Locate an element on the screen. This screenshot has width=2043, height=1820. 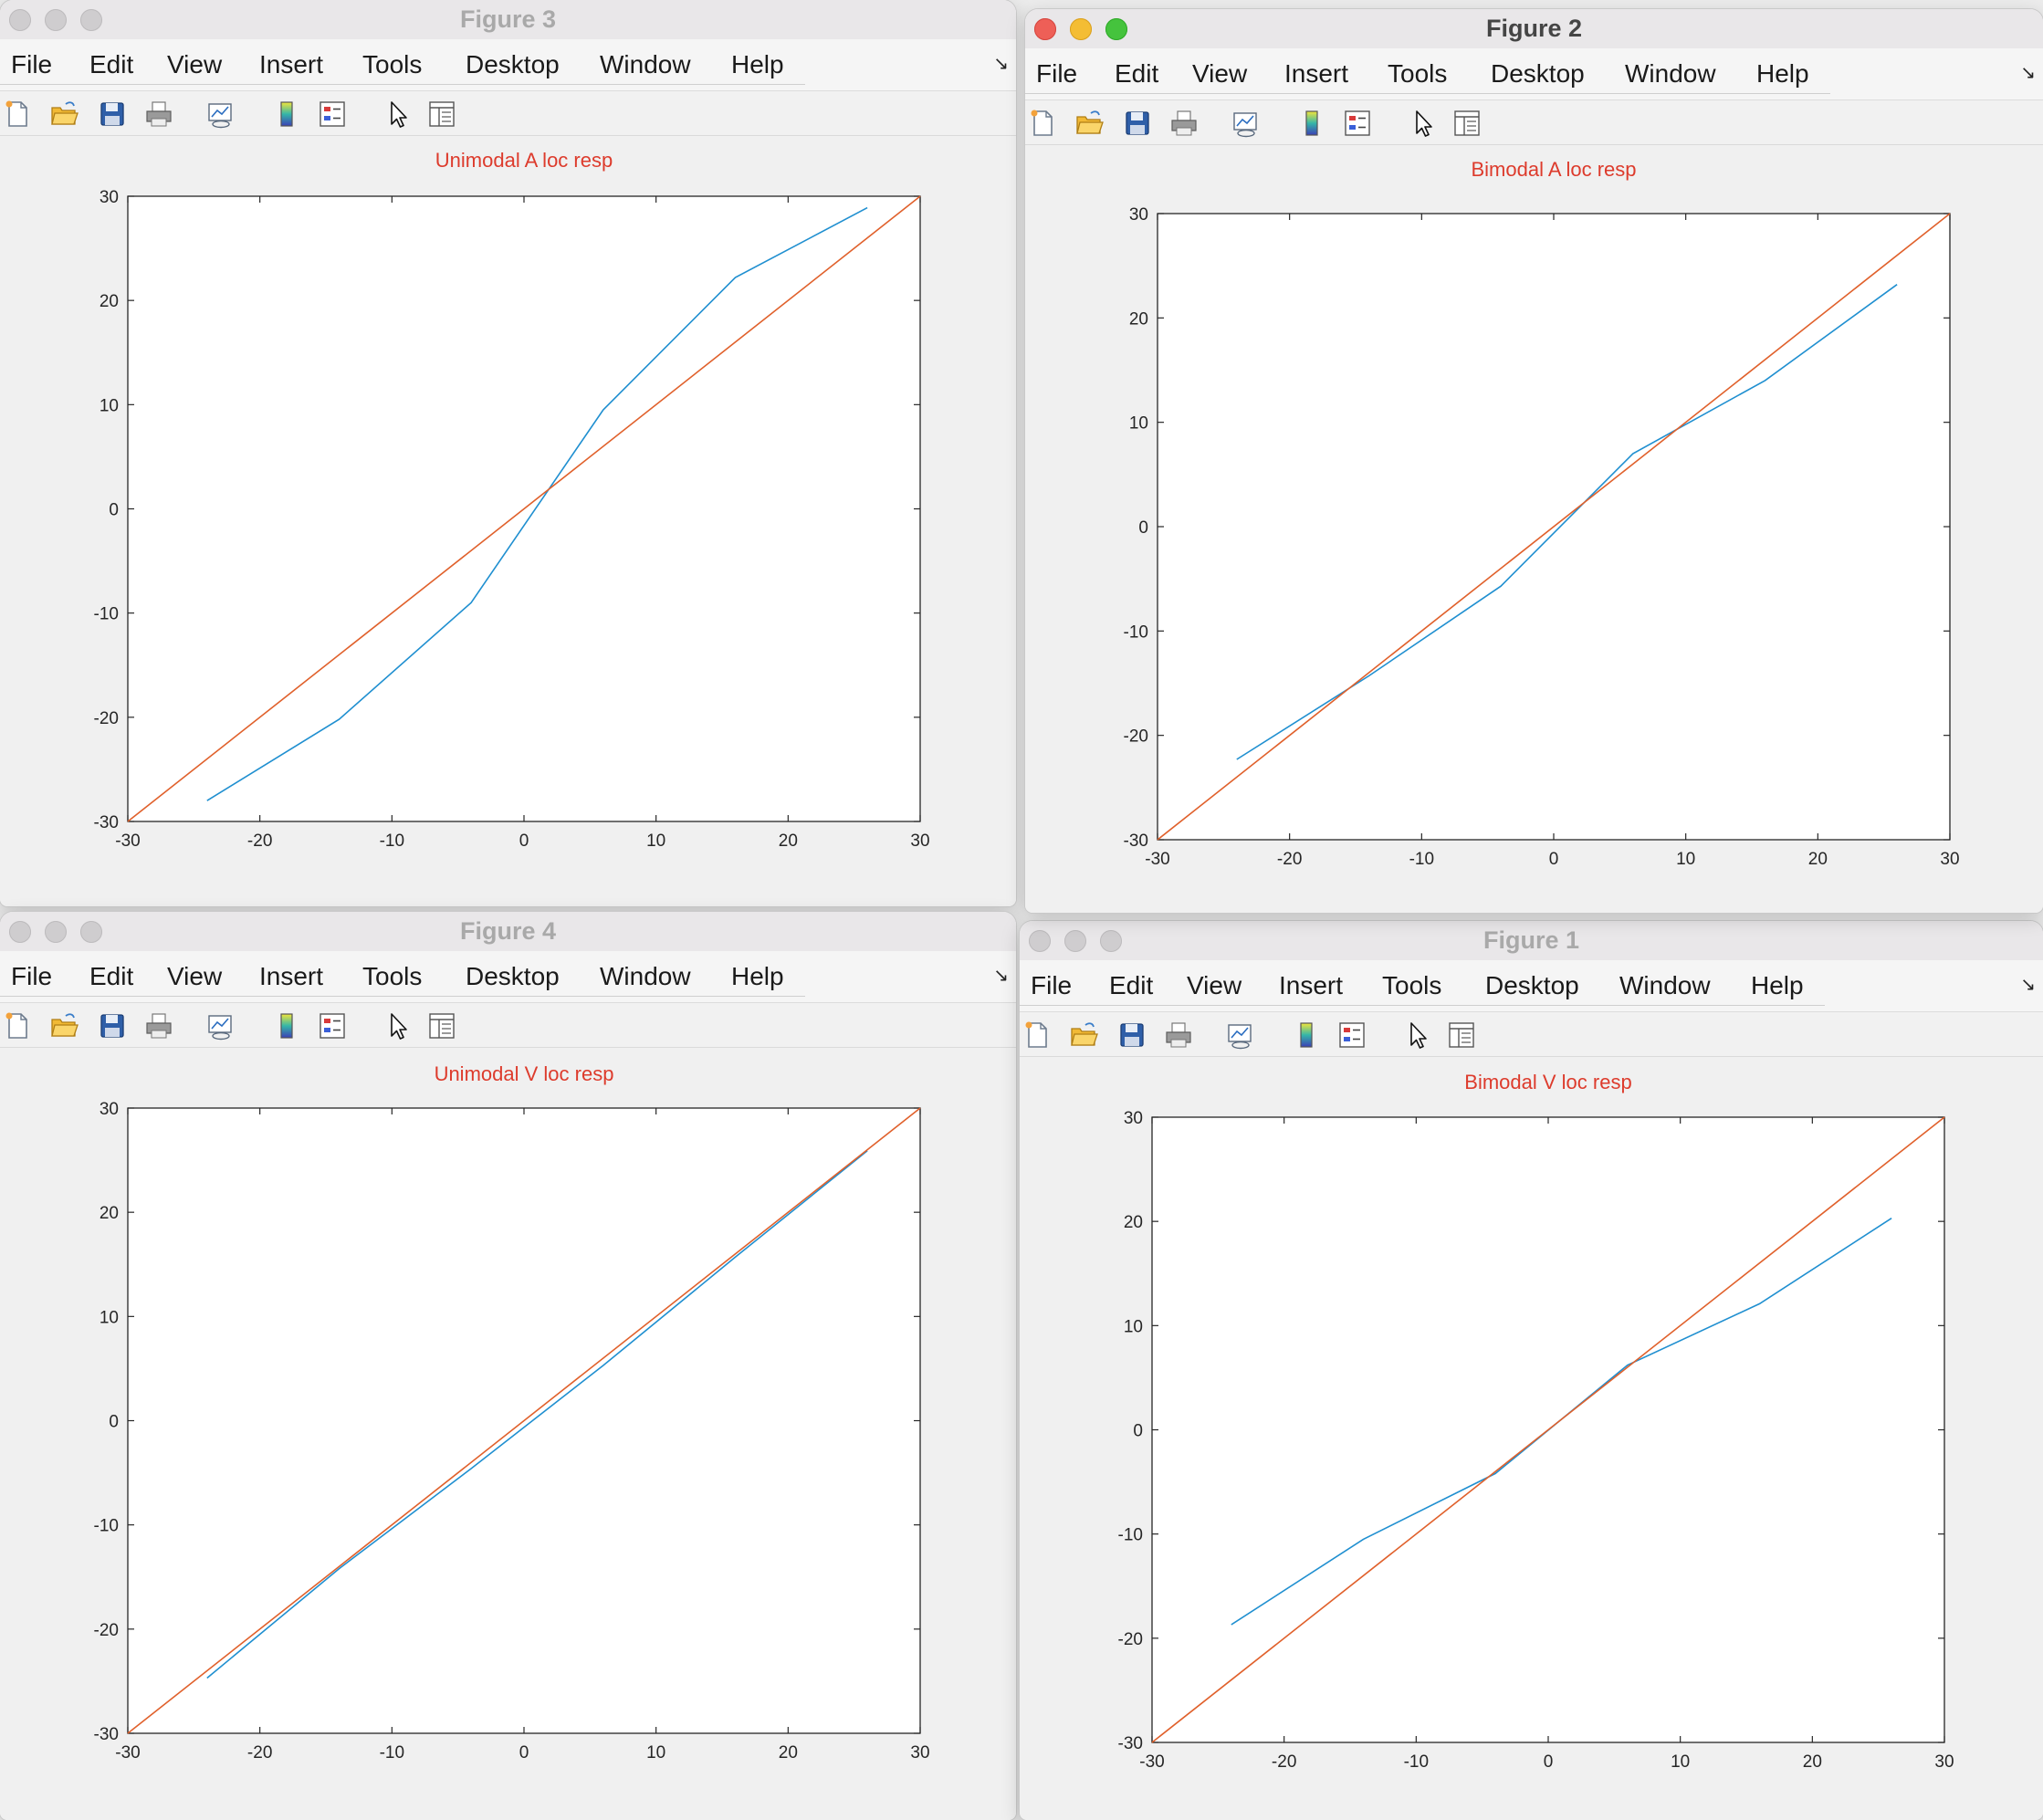
y-tick-label: -20 is located at coordinates (1136, 737).